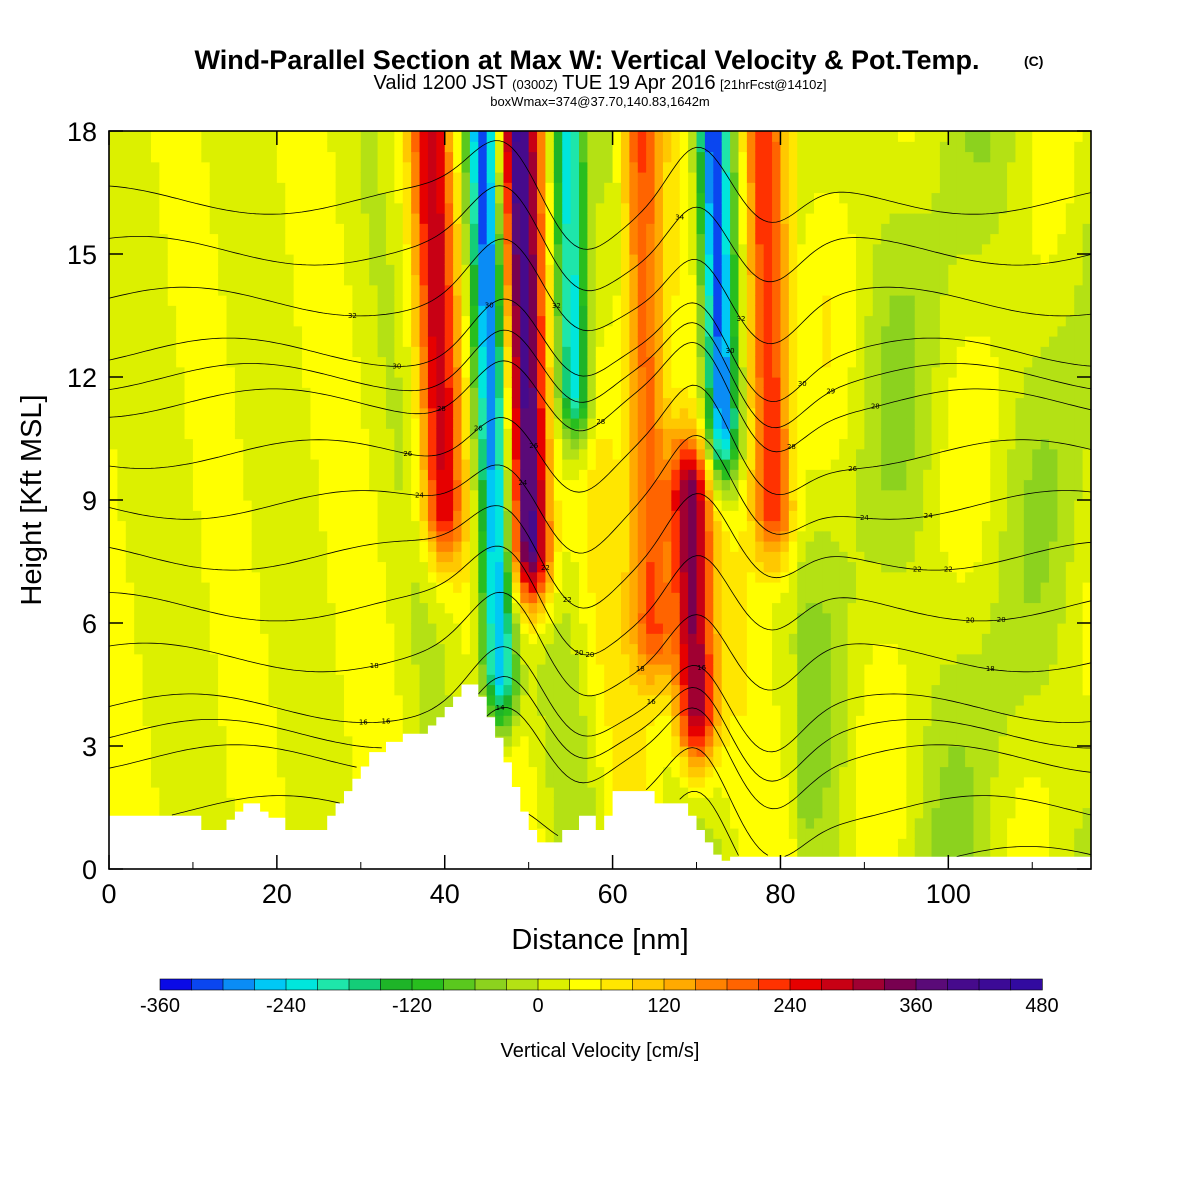 This screenshot has height=1200, width=1200. What do you see at coordinates (535, 84) in the screenshot?
I see `subtitle-utc: (0300Z)` at bounding box center [535, 84].